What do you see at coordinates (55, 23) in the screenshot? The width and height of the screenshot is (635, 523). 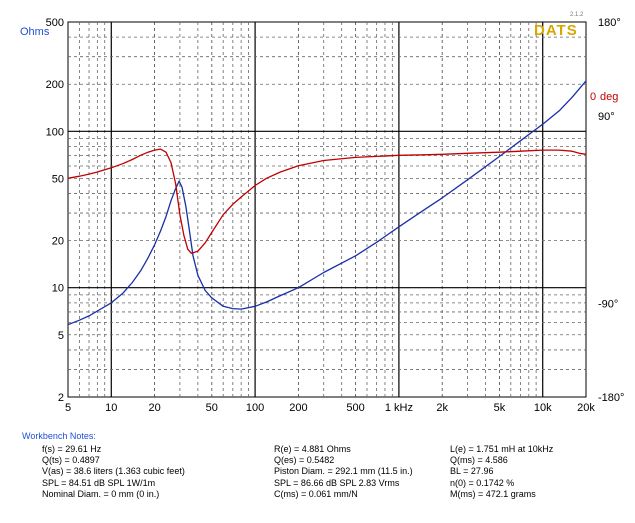 I see `y-left-tick-label: 500` at bounding box center [55, 23].